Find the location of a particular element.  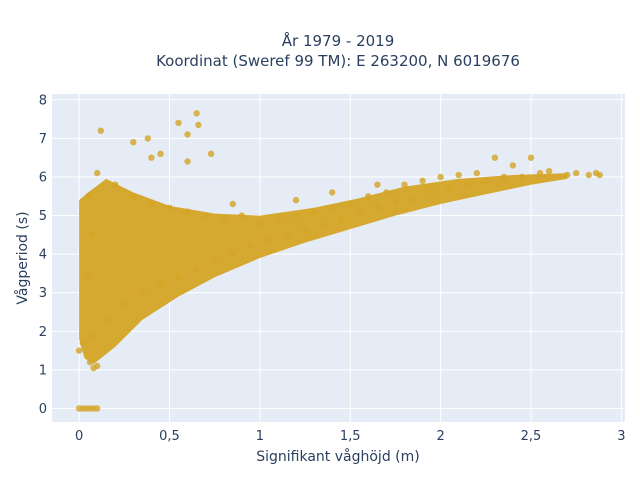

y-tick-label-0: 0 is located at coordinates (43, 409).